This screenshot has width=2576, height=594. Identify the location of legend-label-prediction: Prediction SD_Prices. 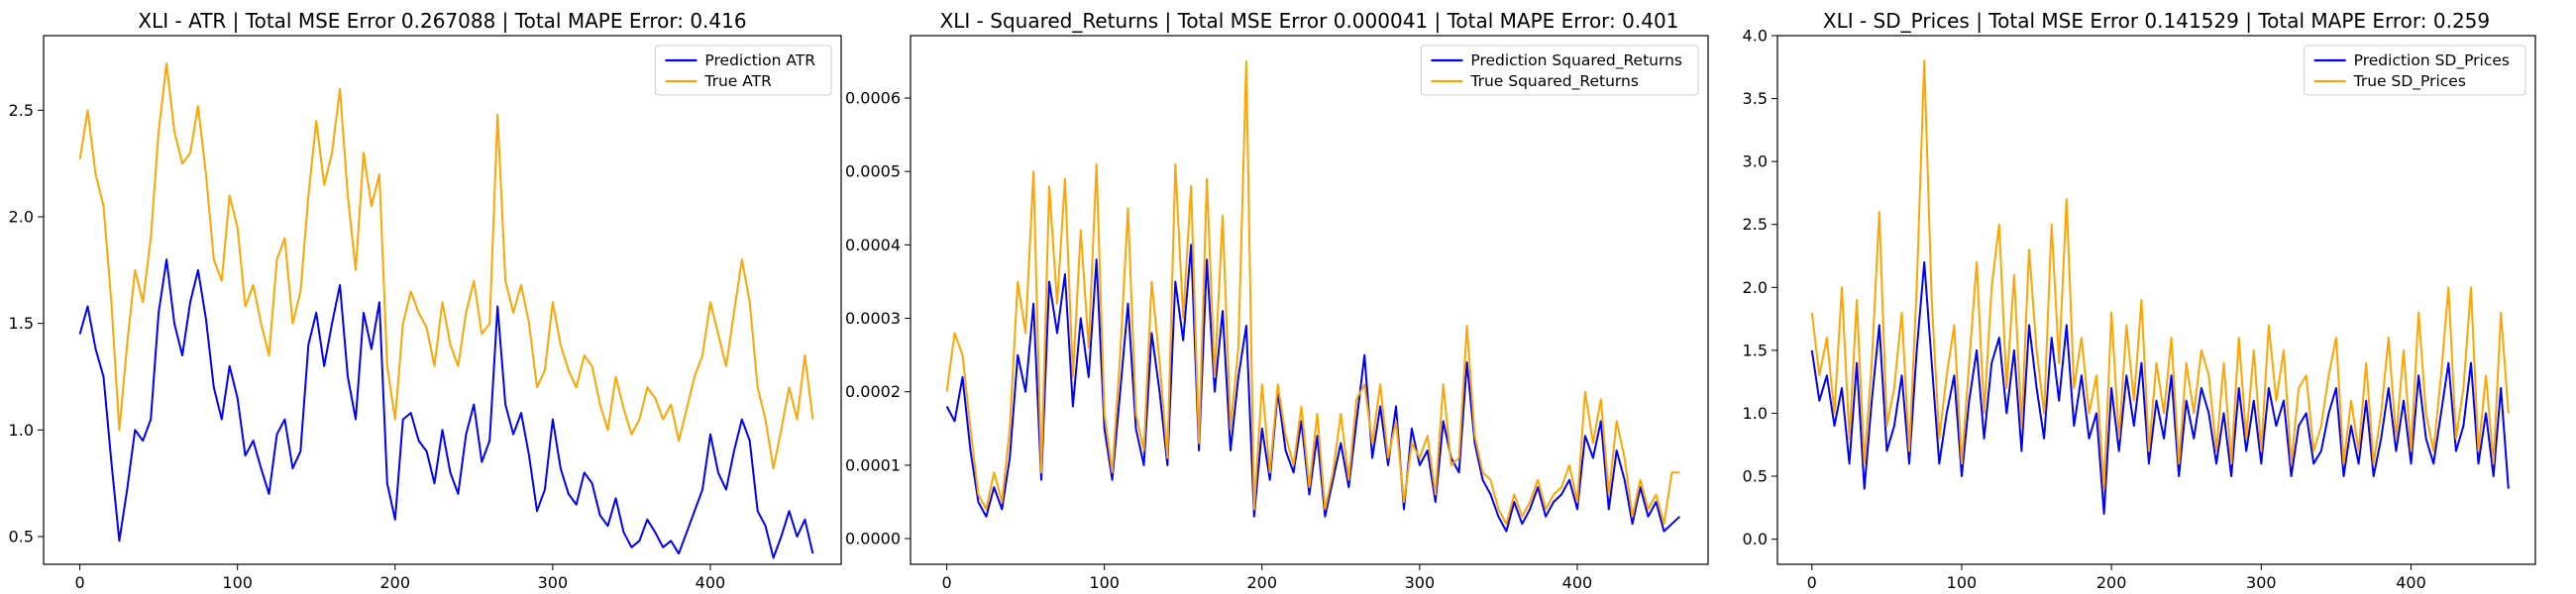
(2432, 60).